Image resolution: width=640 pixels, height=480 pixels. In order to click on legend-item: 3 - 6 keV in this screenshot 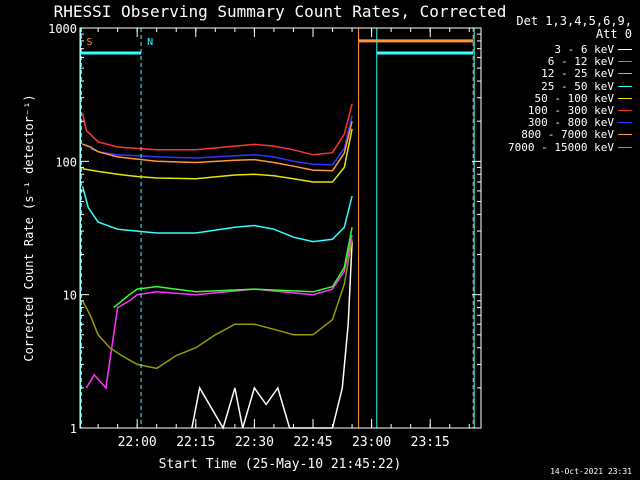, I will do `click(560, 49)`.